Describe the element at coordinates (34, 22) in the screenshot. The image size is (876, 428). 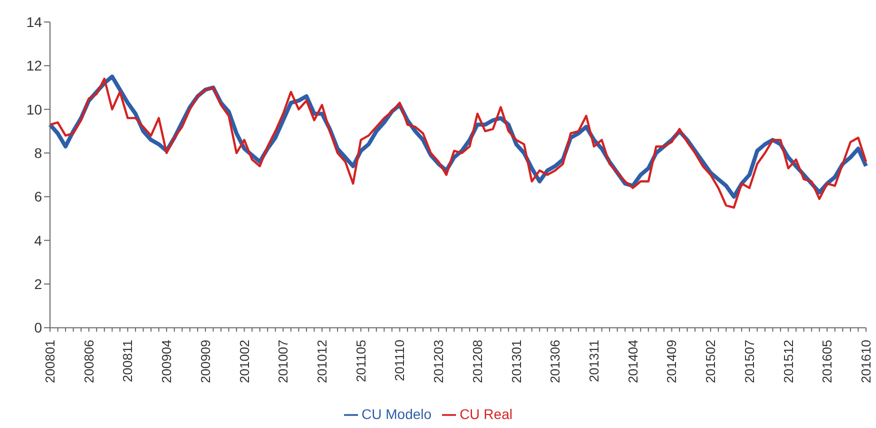
I see `y-tick-label: 14` at that location.